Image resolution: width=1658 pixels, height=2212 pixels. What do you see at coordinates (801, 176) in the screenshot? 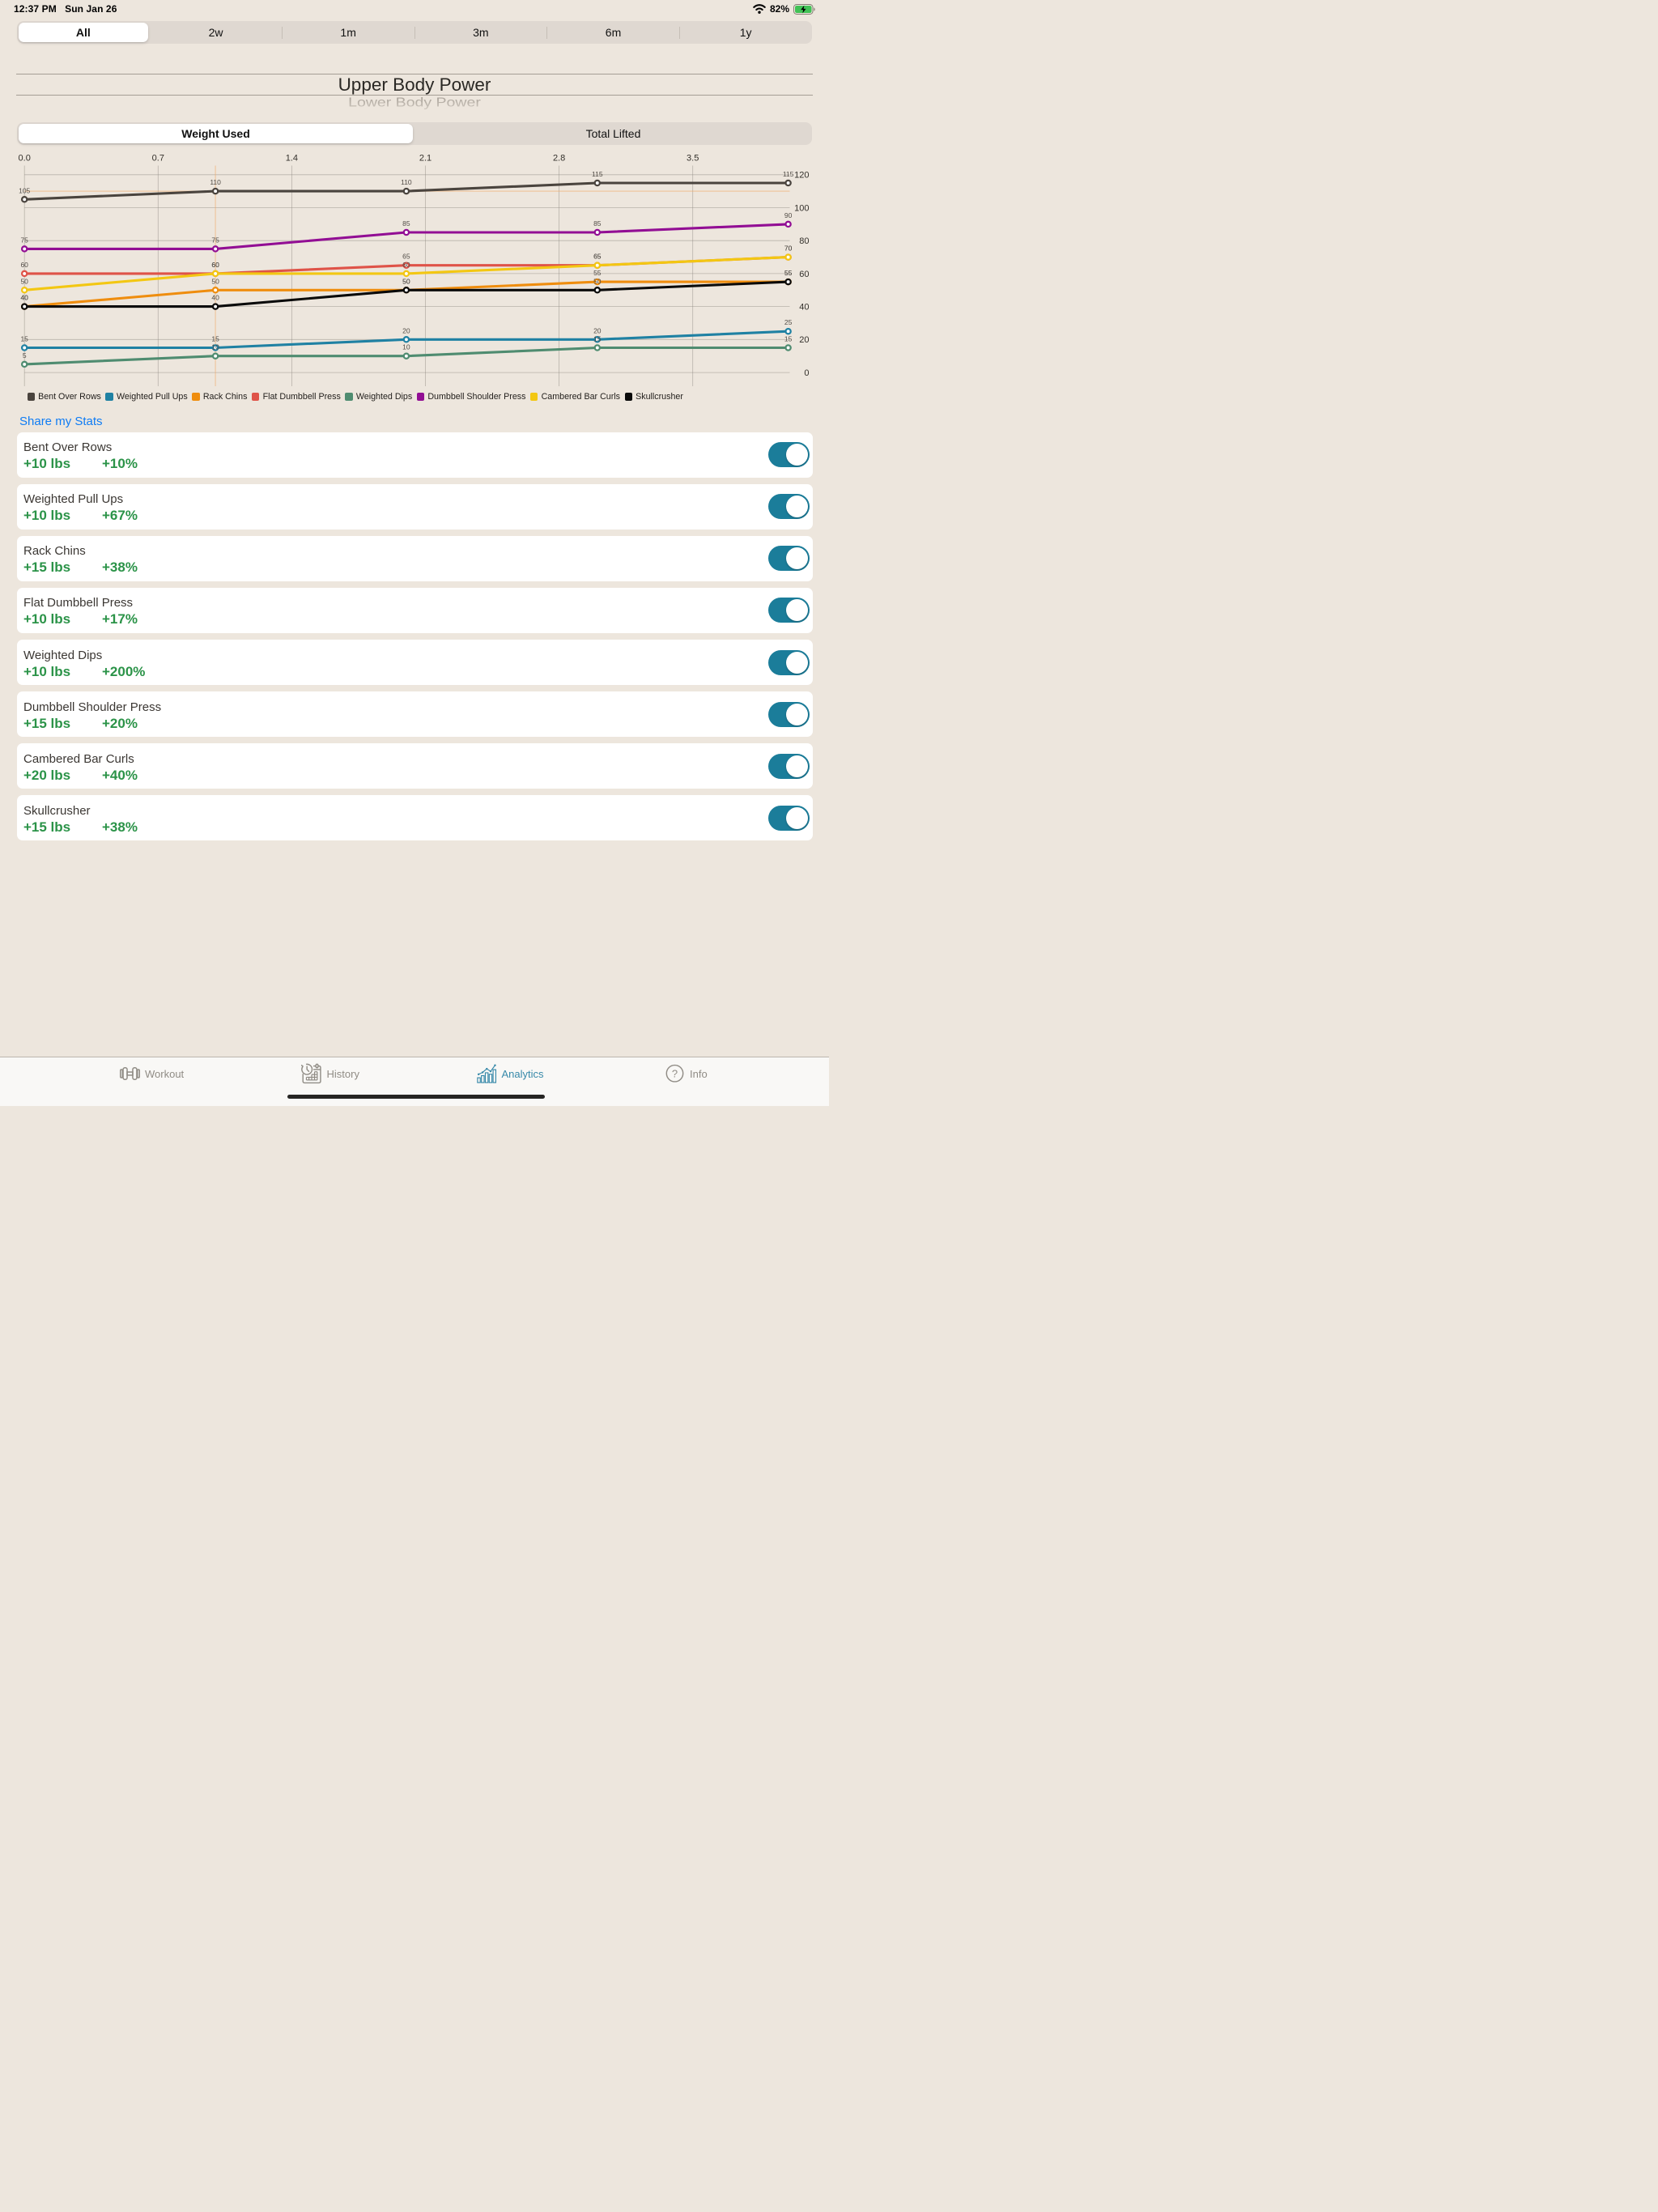
I see `svg-text: 120` at bounding box center [801, 176].